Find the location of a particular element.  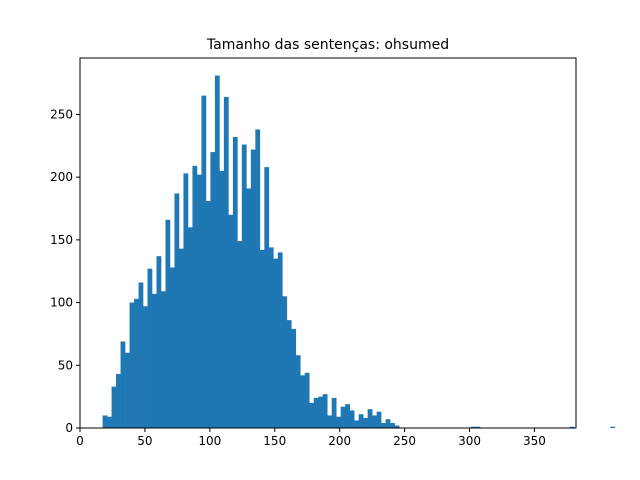

x-tick-label: 150 is located at coordinates (274, 441).